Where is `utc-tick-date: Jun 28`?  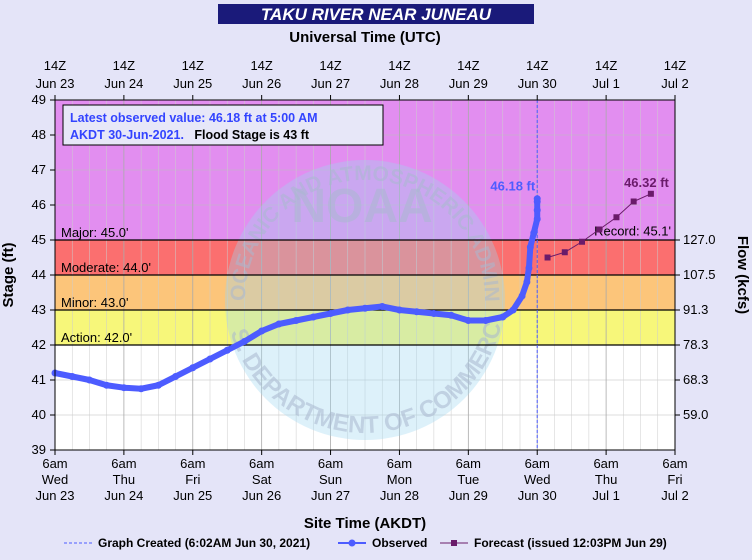
utc-tick-date: Jun 28 is located at coordinates (399, 83).